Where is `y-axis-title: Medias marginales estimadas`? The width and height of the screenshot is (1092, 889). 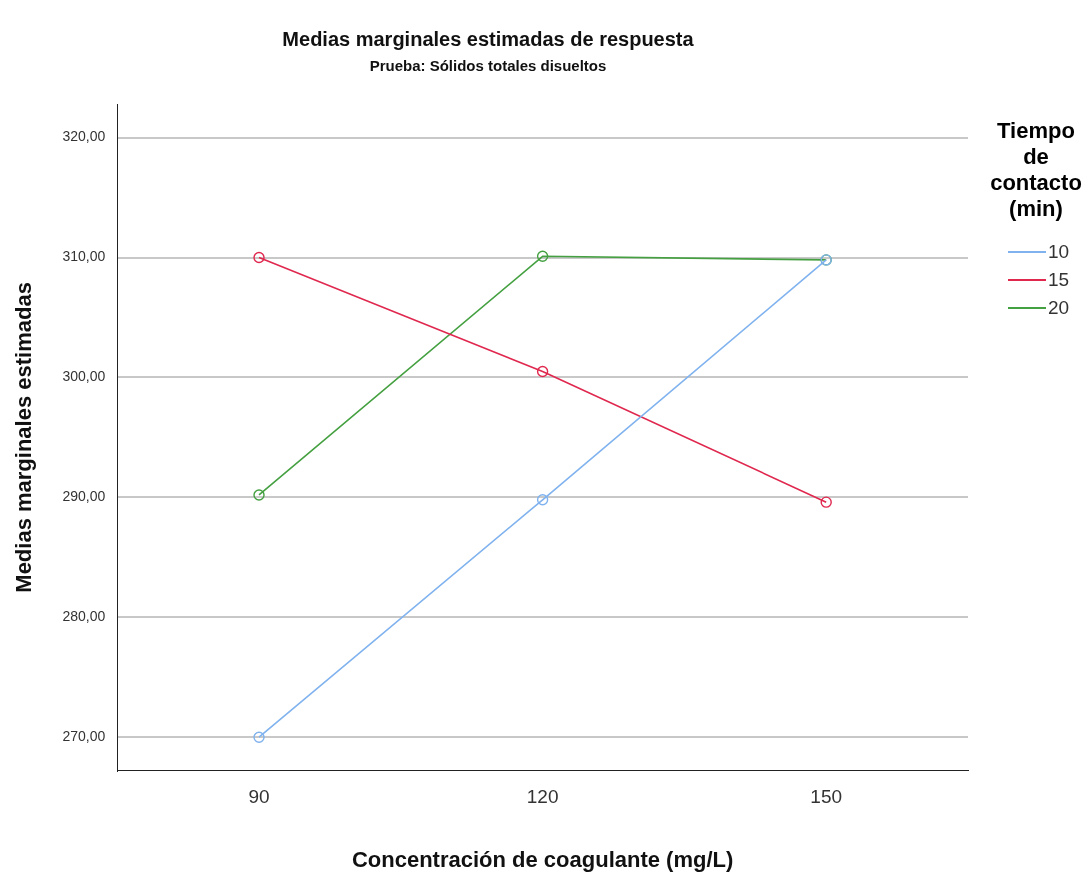 y-axis-title: Medias marginales estimadas is located at coordinates (24, 437).